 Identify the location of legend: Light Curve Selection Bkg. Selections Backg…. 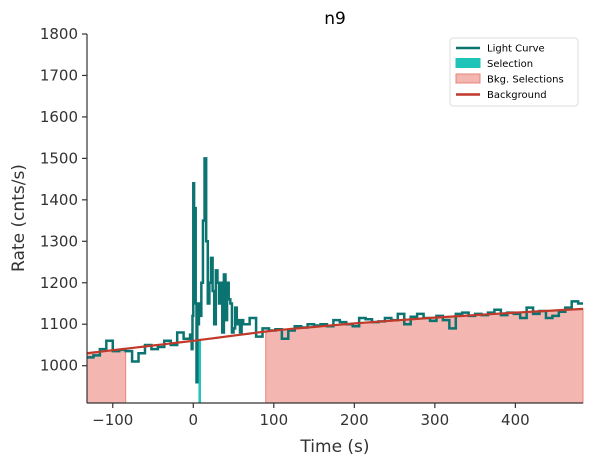
(514, 72).